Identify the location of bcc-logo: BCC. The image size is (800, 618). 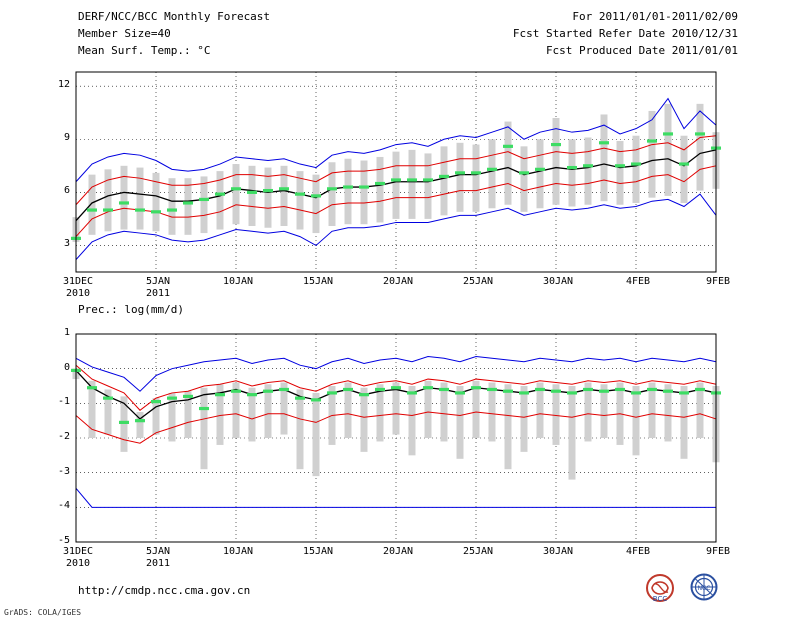
(660, 588).